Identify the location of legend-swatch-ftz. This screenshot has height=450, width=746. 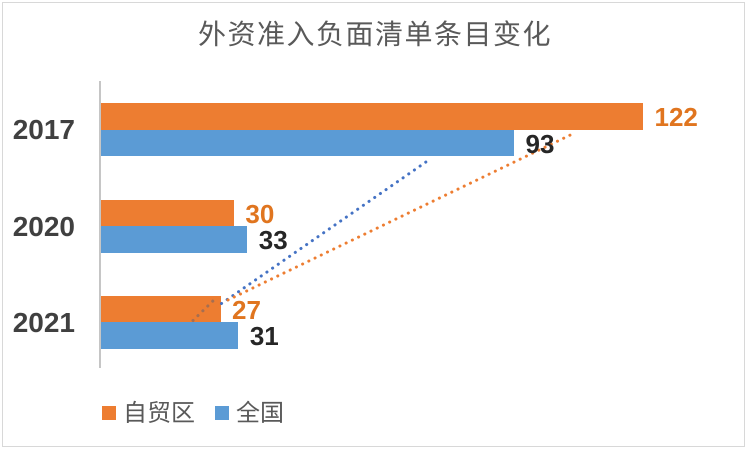
(109, 413).